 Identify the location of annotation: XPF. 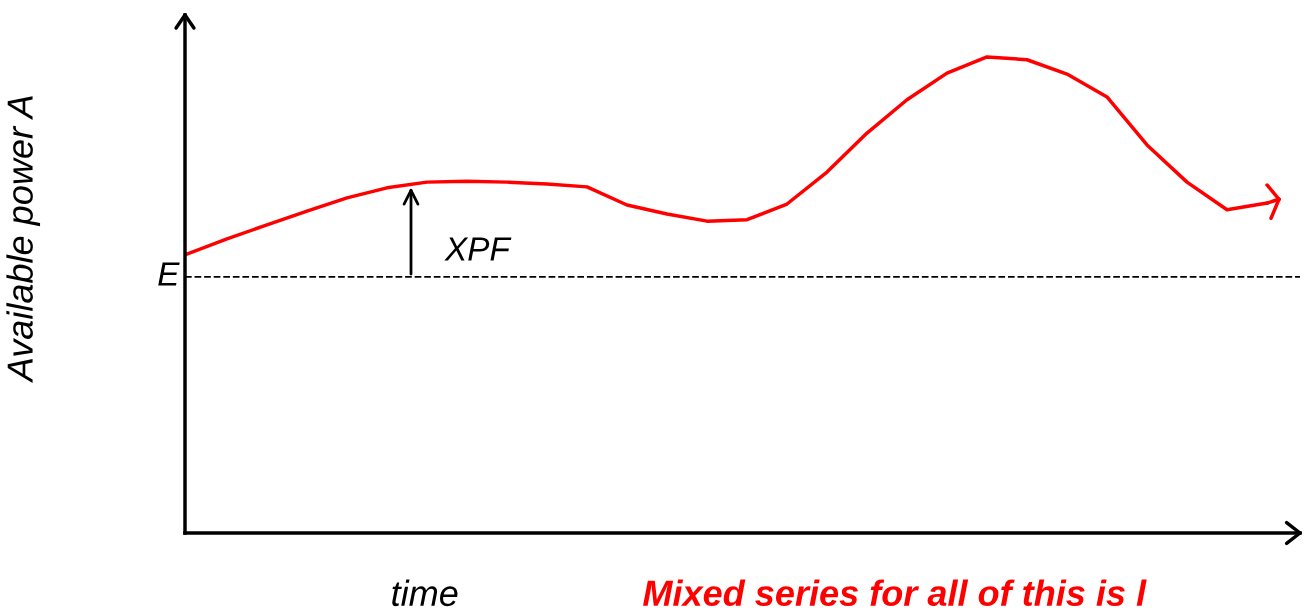
(478, 249).